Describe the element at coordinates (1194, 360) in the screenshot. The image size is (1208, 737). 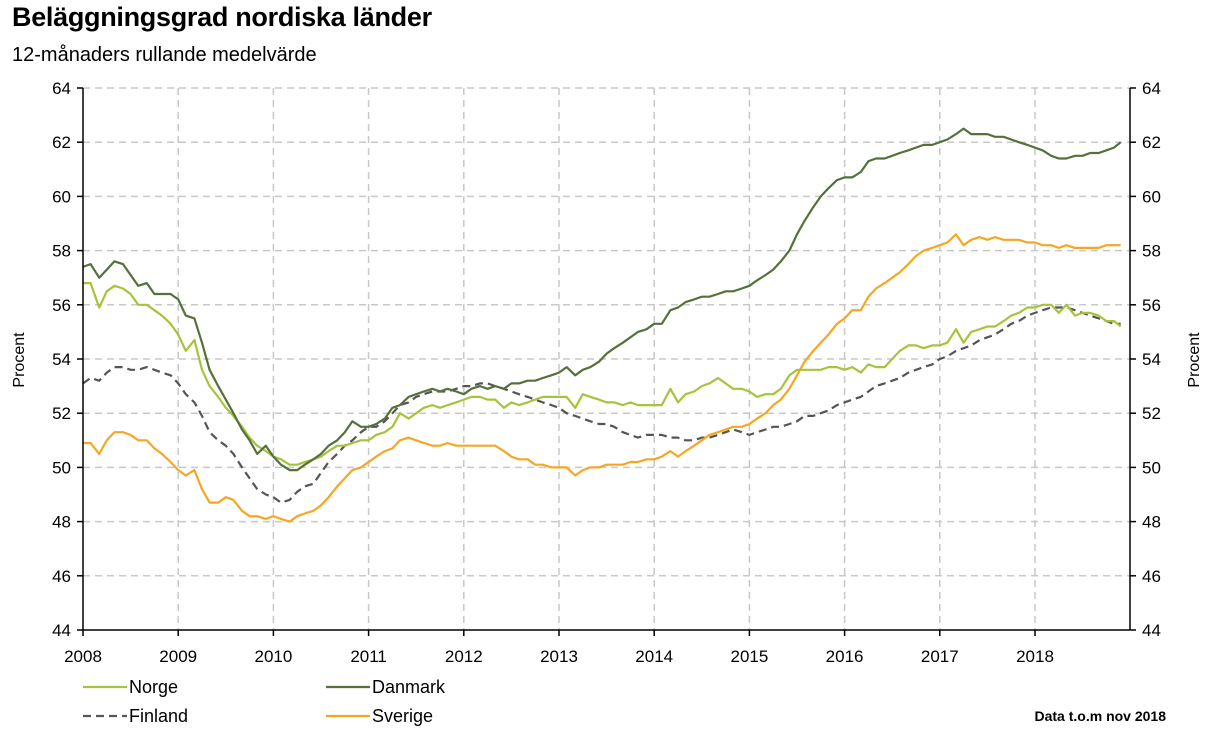
I see `y-axis-title-right: Procent` at that location.